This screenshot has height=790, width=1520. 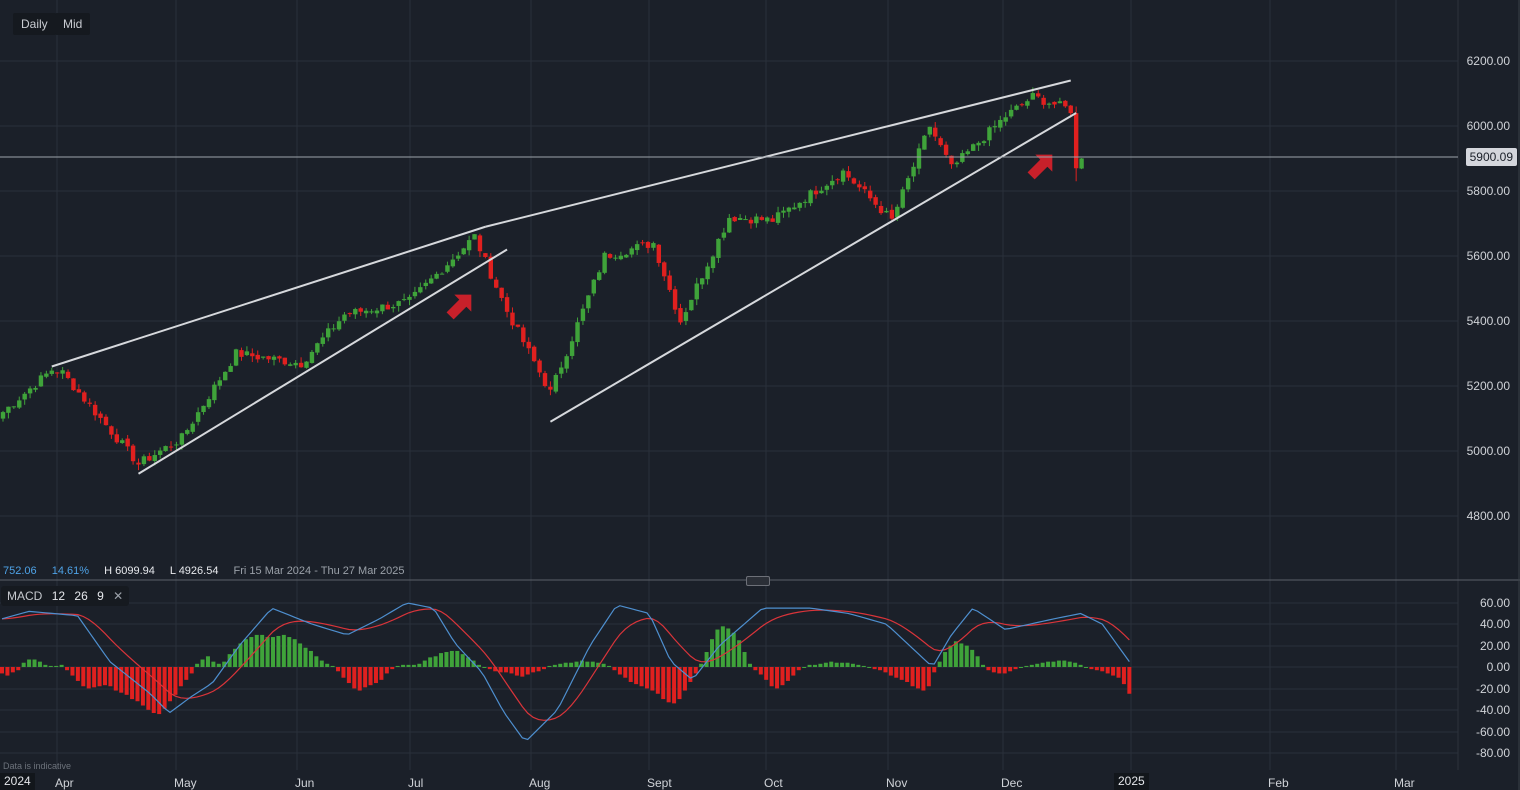 I want to click on macd-tick: 60.00, so click(x=1494, y=603).